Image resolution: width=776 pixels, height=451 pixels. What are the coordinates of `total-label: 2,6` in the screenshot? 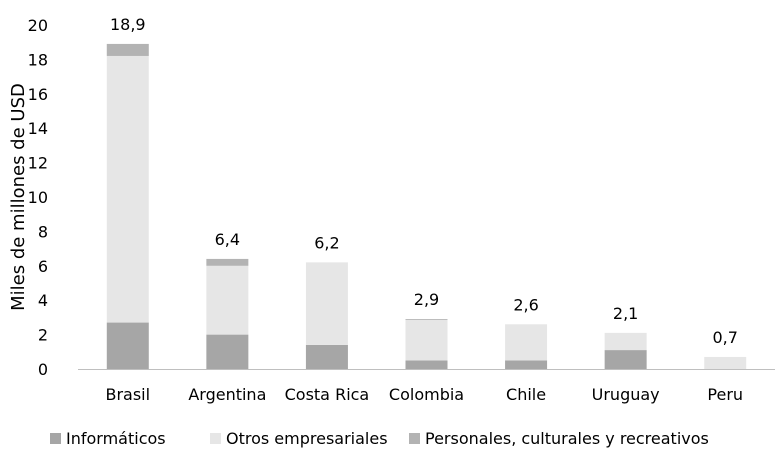 It's located at (525, 304).